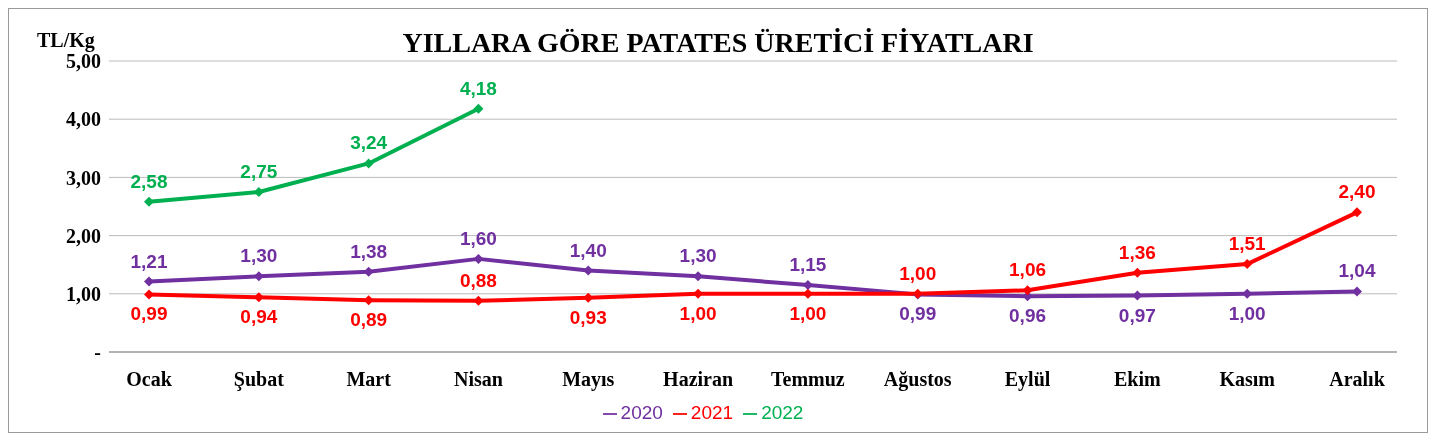 This screenshot has width=1434, height=439. I want to click on y-axis-title: TL/Kg, so click(66, 40).